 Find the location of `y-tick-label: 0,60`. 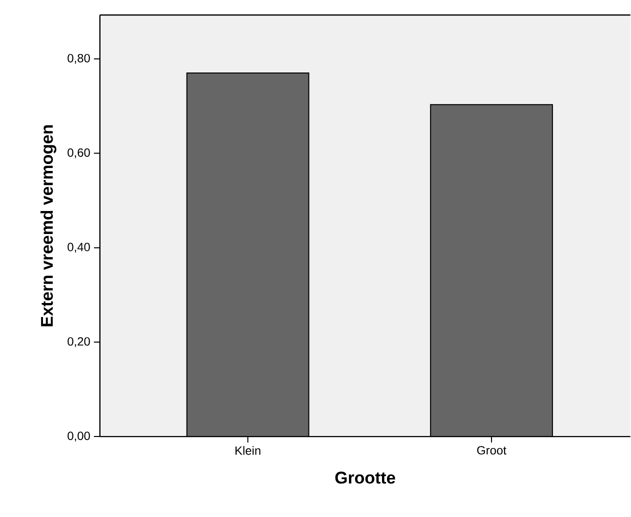

y-tick-label: 0,60 is located at coordinates (79, 153).